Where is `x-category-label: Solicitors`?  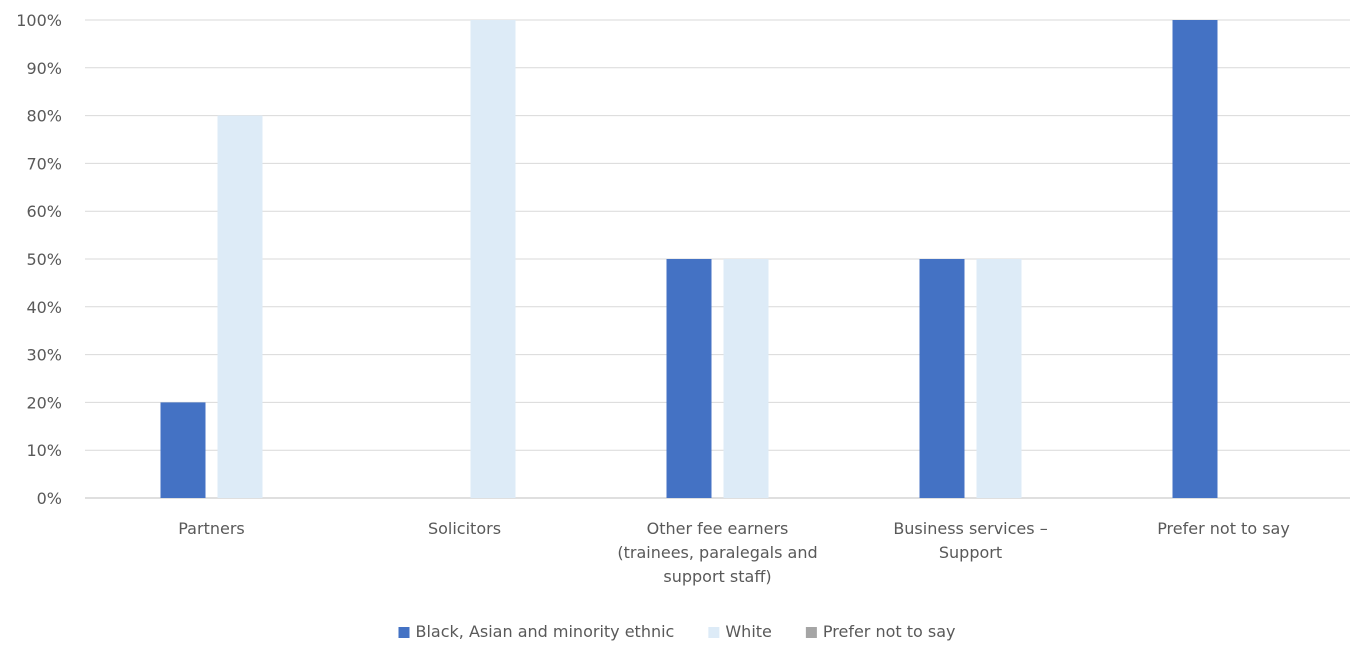
x-category-label: Solicitors is located at coordinates (464, 528).